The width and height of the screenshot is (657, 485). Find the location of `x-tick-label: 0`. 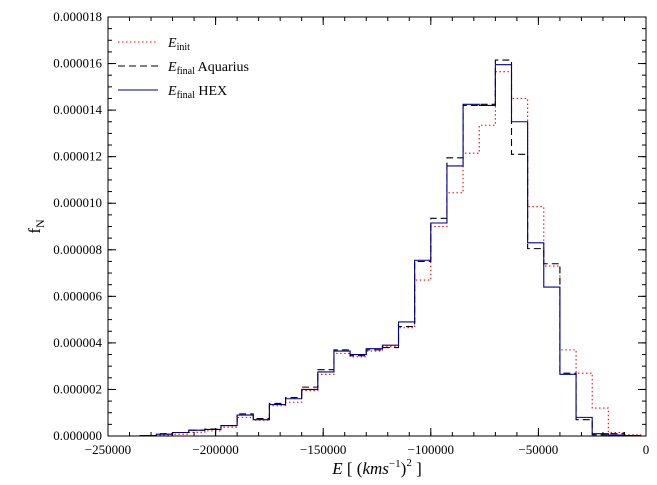

x-tick-label: 0 is located at coordinates (646, 449).